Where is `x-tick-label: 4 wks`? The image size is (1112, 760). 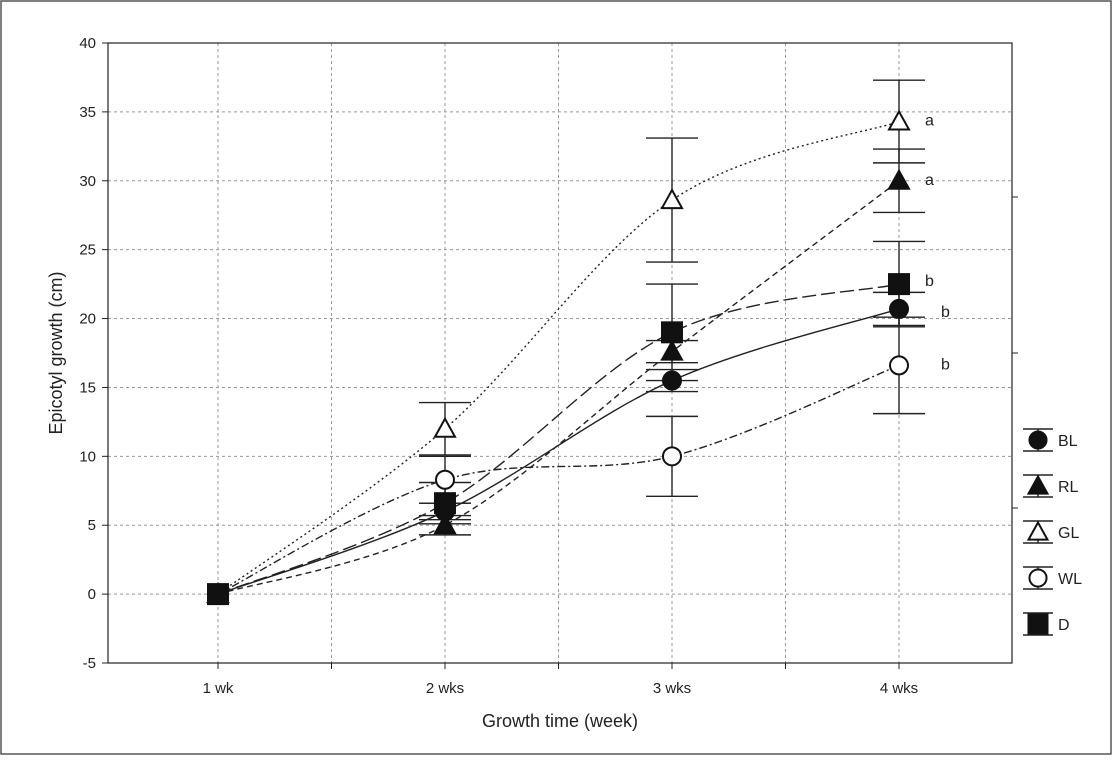
x-tick-label: 4 wks is located at coordinates (899, 688).